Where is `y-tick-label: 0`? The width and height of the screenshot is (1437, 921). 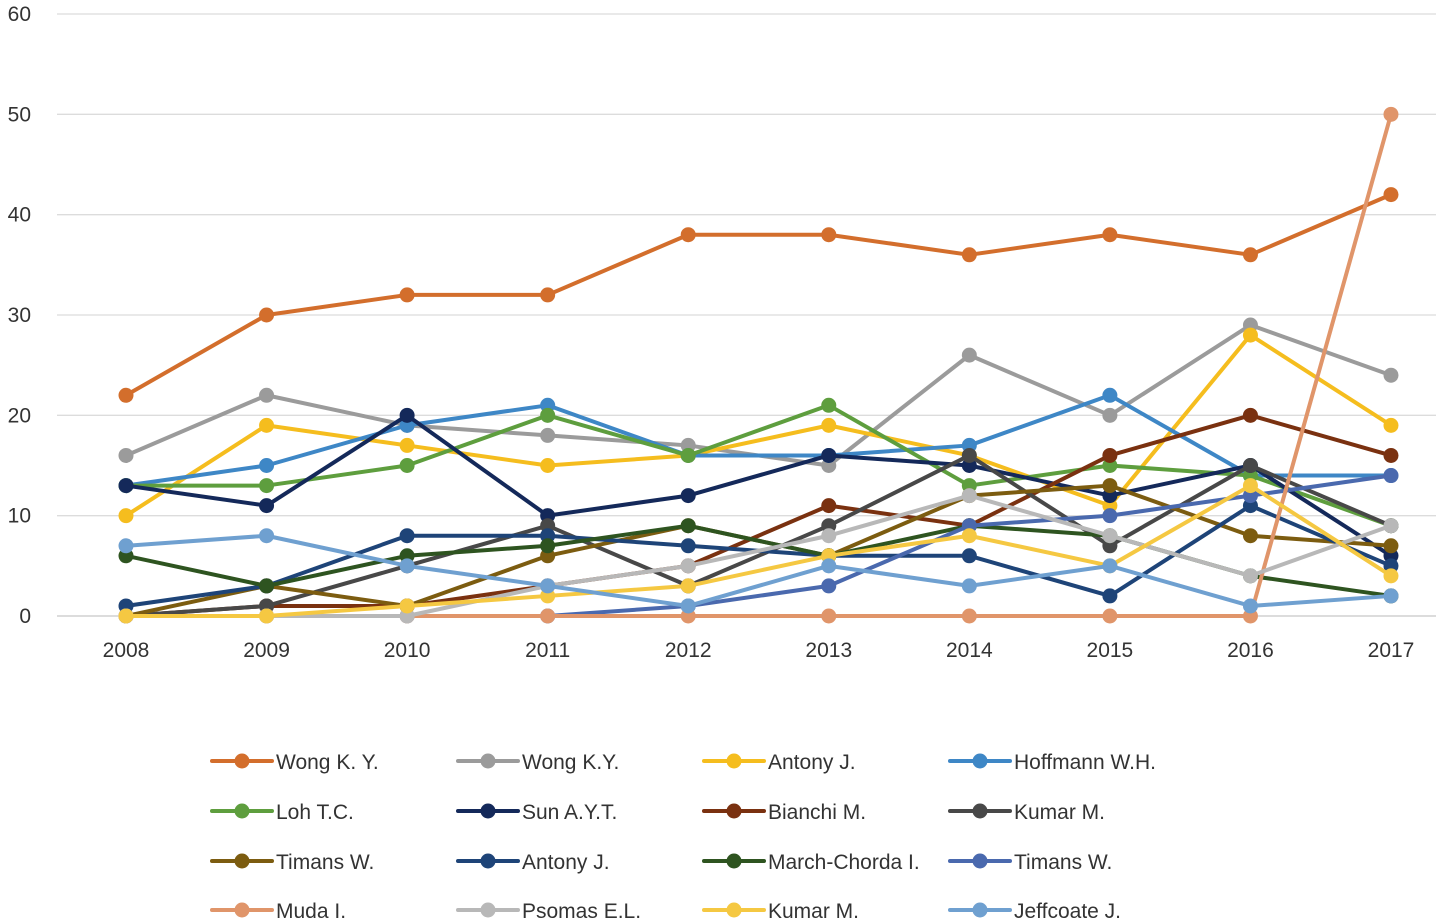 y-tick-label: 0 is located at coordinates (25, 616).